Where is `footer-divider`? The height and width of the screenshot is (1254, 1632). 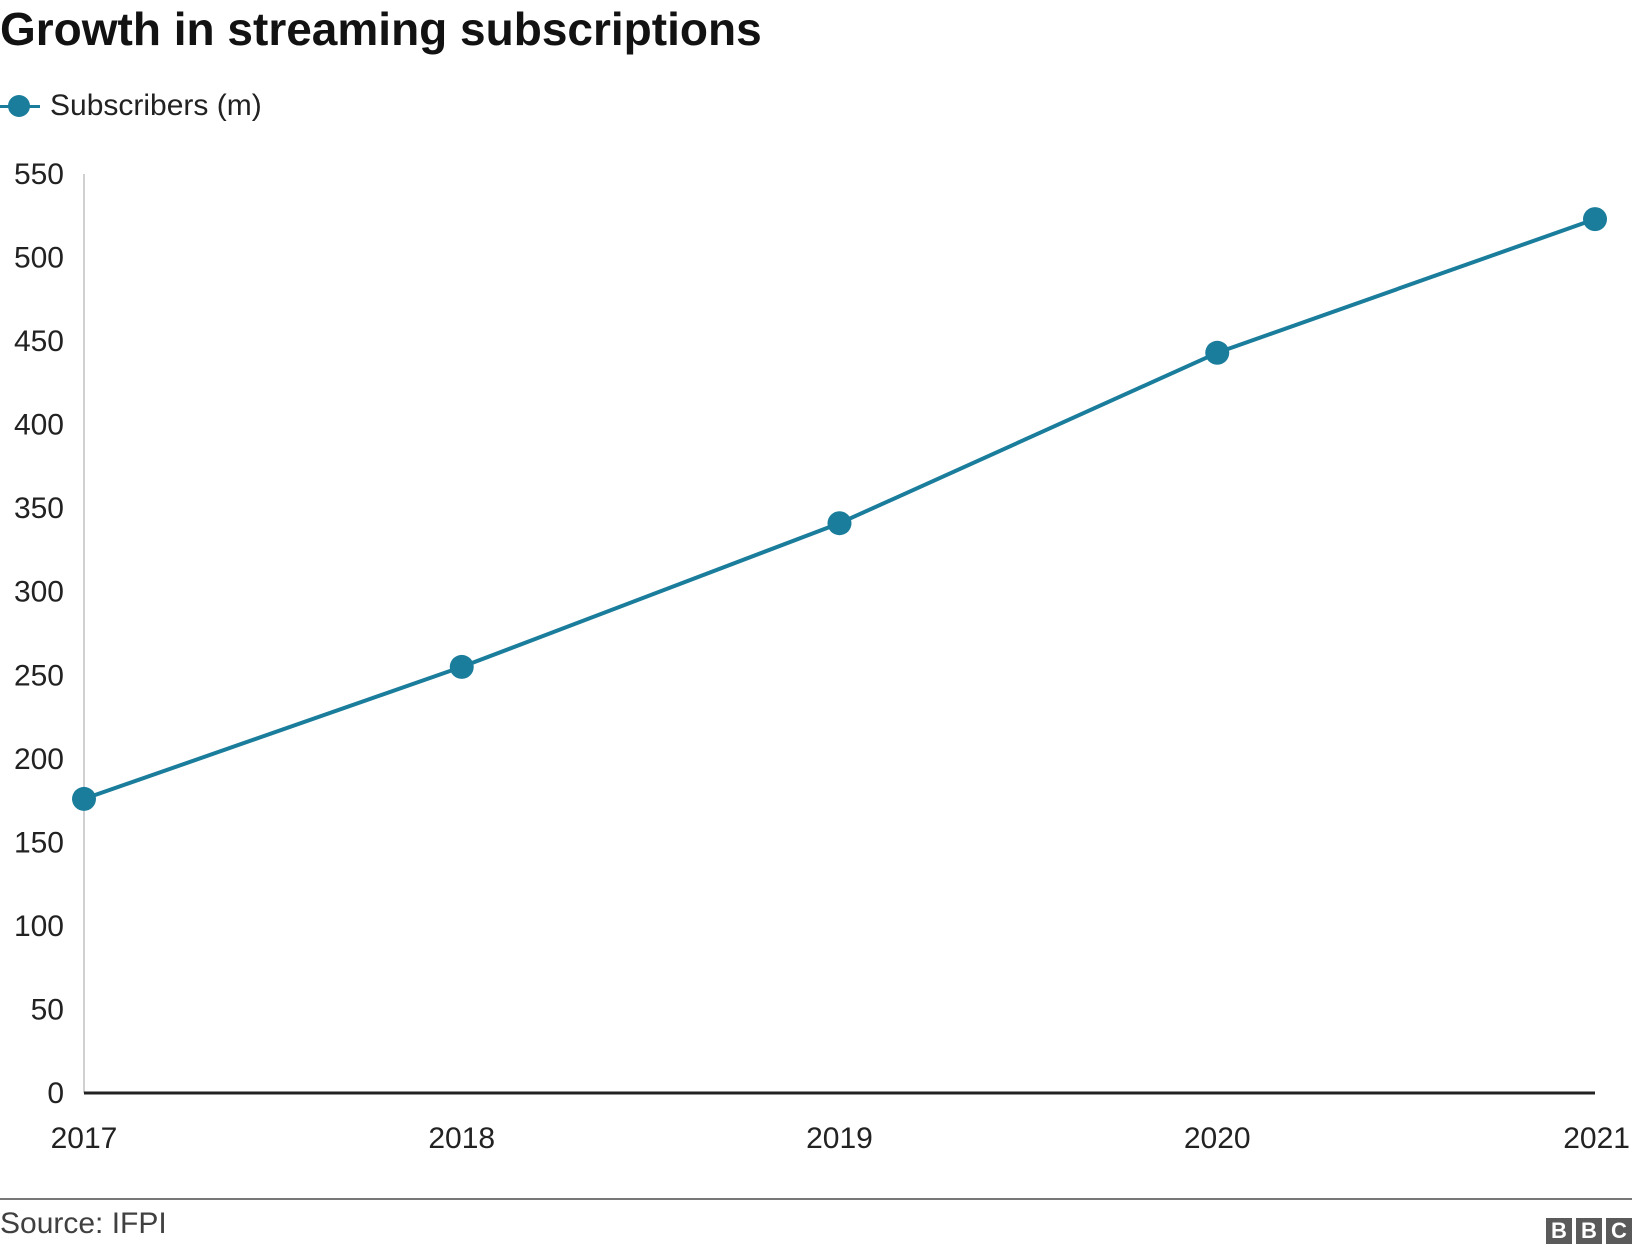 footer-divider is located at coordinates (816, 1199).